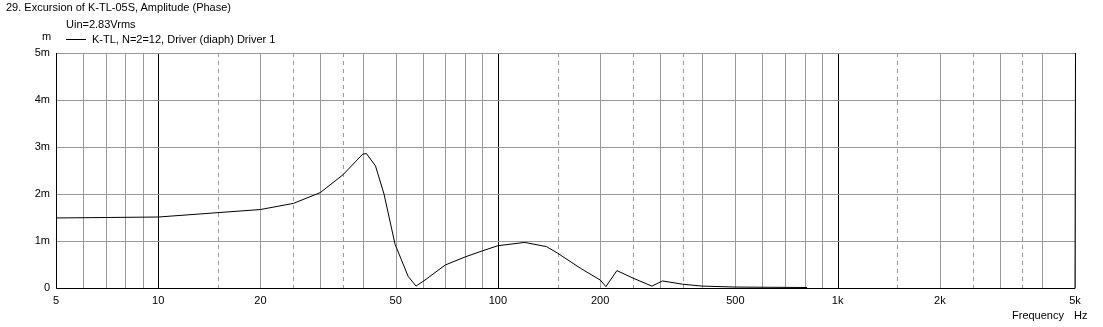 This screenshot has width=1103, height=327. I want to click on y-tick-label: 5m, so click(42, 52).